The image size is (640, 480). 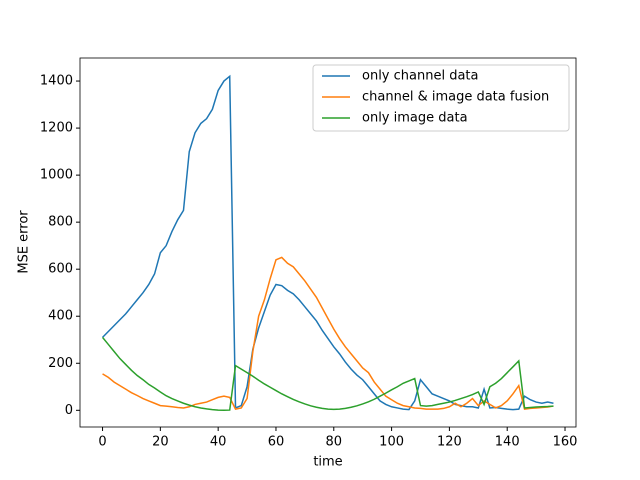 What do you see at coordinates (334, 442) in the screenshot?
I see `x-tick-label: 80` at bounding box center [334, 442].